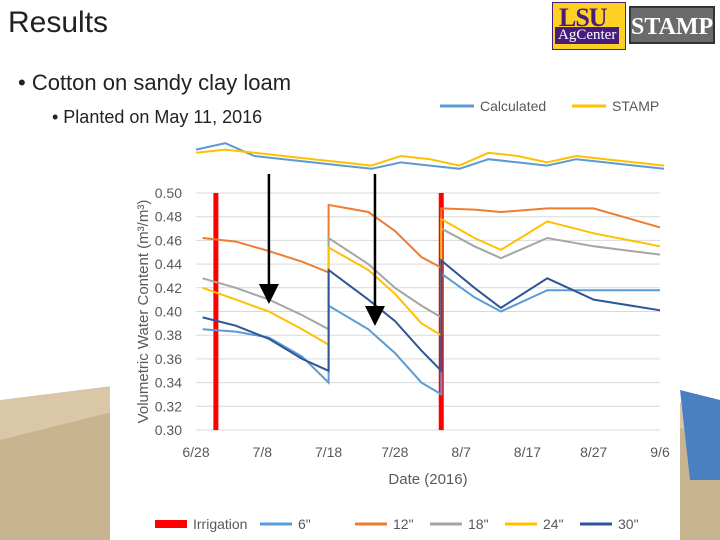 The width and height of the screenshot is (720, 540). What do you see at coordinates (478, 524) in the screenshot?
I see `legend-label-18: 18"` at bounding box center [478, 524].